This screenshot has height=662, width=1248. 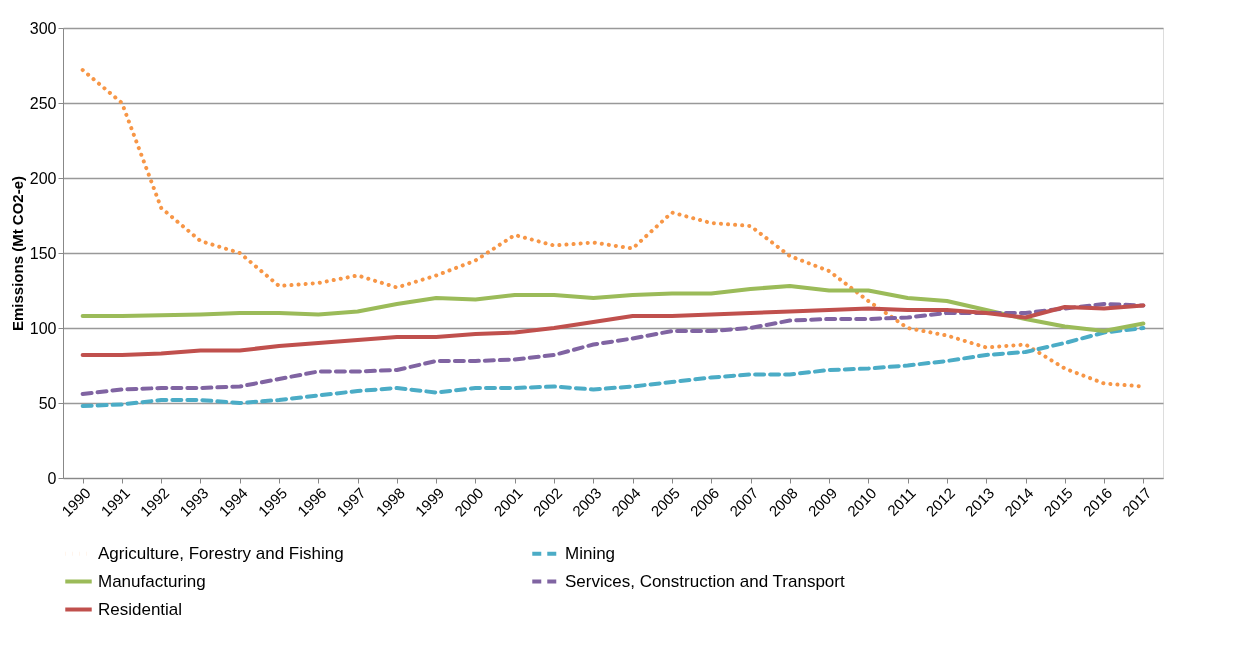 I want to click on y-tick-label: 250, so click(x=43, y=103).